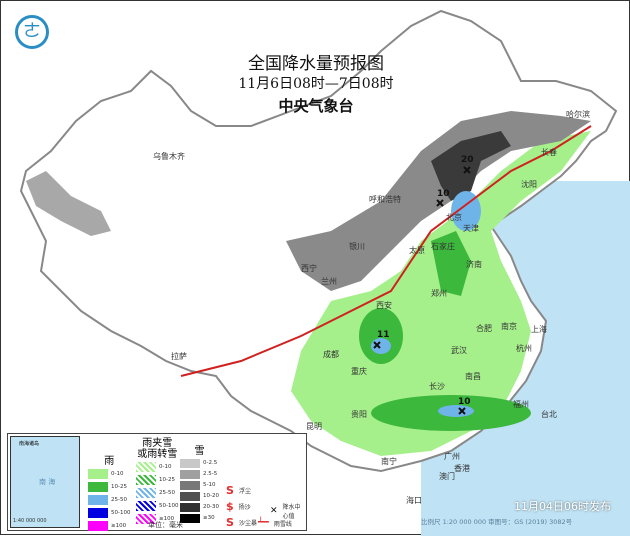 The image size is (630, 536). Describe the element at coordinates (549, 414) in the screenshot. I see `city-label: 台北` at that location.